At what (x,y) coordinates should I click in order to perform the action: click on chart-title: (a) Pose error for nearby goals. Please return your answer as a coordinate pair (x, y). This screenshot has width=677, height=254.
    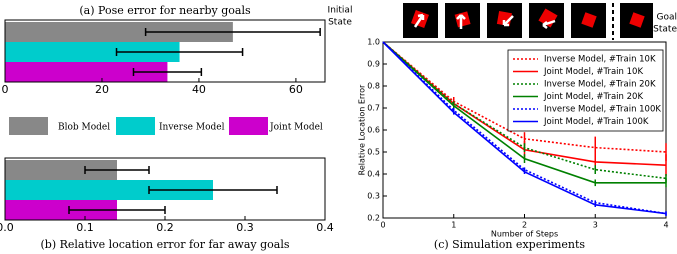
    Looking at the image, I should click on (165, 10).